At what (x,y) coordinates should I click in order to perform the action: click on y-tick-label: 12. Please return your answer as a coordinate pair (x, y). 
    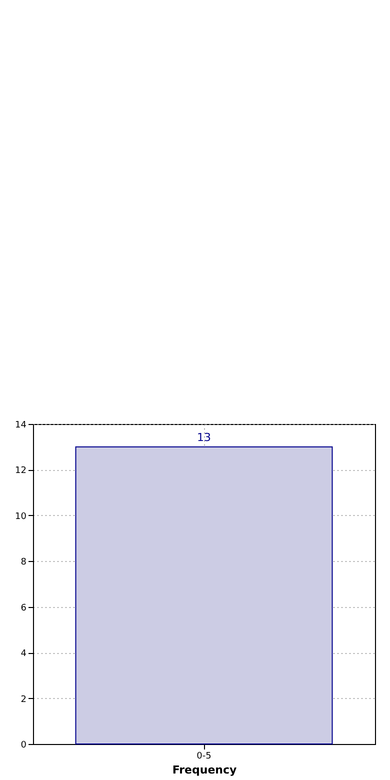
    Looking at the image, I should click on (20, 471).